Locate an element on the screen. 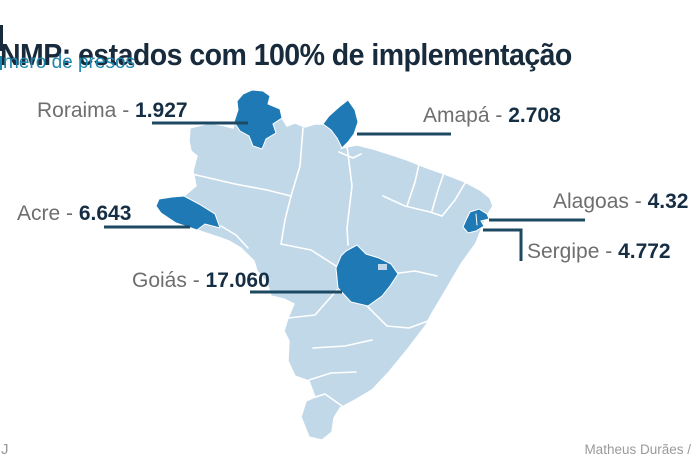  state-name: Goiás is located at coordinates (159, 280).